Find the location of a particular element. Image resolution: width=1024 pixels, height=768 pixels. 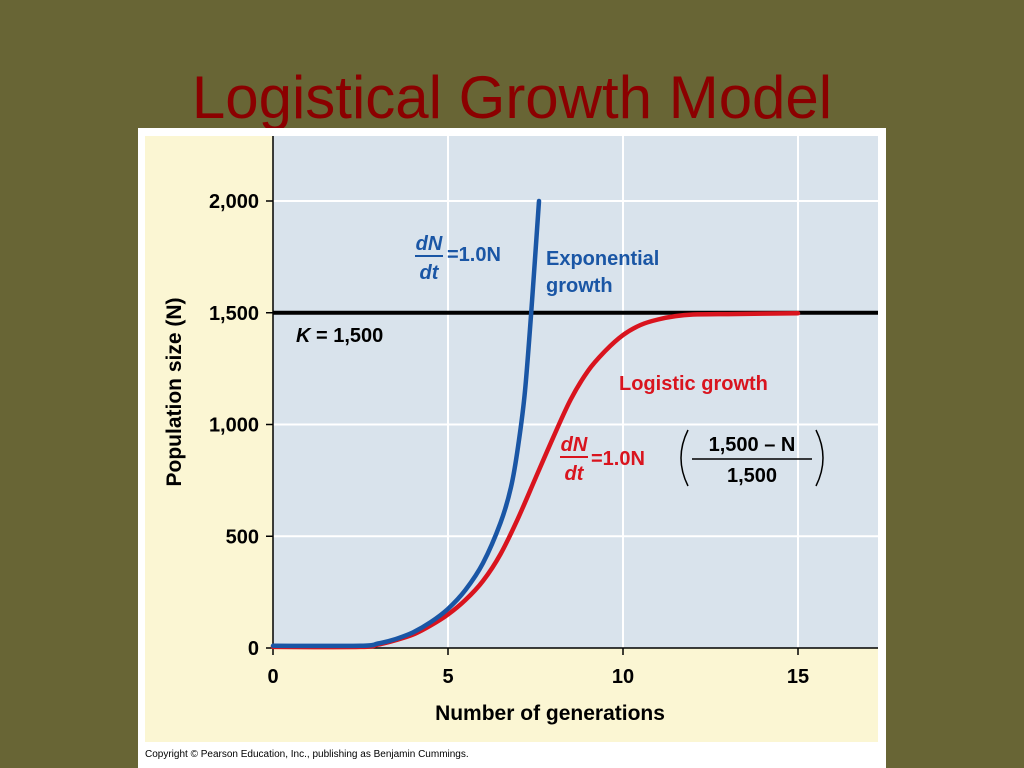

exponential-equation: dN dt =1.0N is located at coordinates (458, 258).